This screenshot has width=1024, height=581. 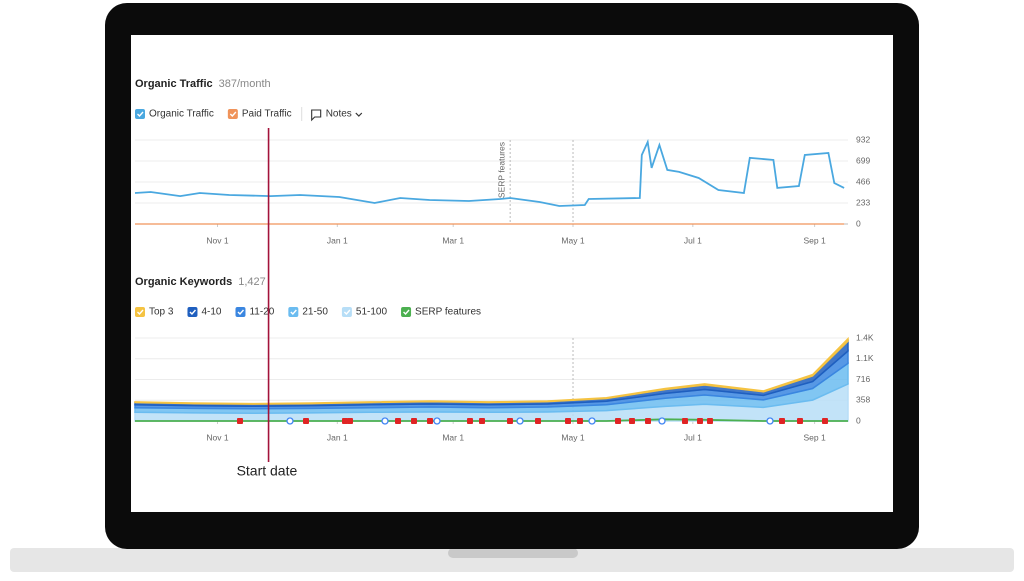 I want to click on y-tick-label: 932, so click(x=863, y=139).